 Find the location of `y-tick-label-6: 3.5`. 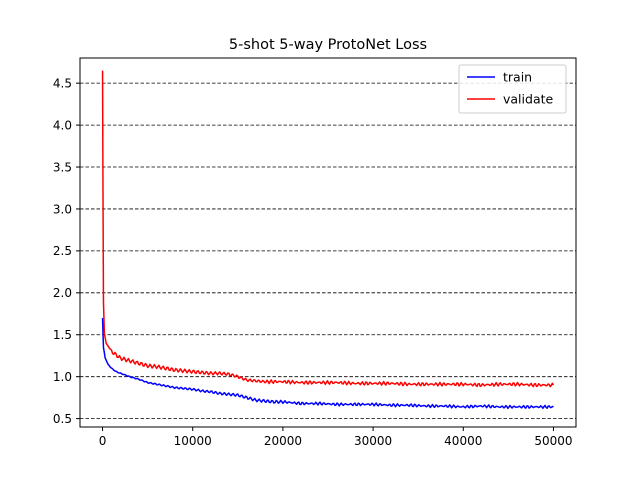

y-tick-label-6: 3.5 is located at coordinates (62, 167).